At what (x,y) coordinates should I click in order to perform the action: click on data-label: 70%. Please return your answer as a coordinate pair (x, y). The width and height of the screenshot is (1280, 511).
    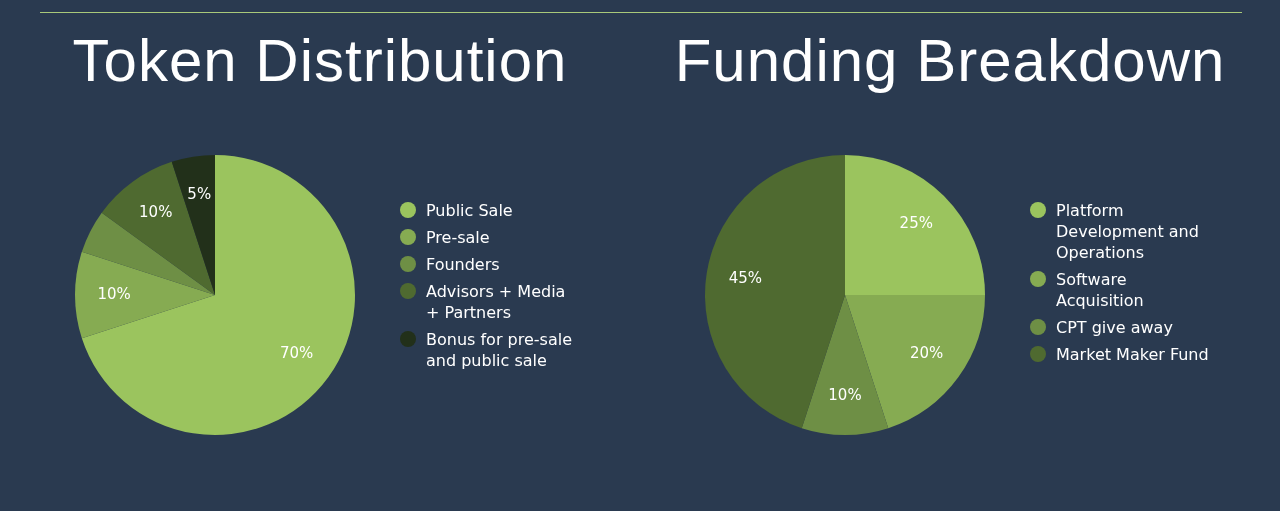
    Looking at the image, I should click on (296, 353).